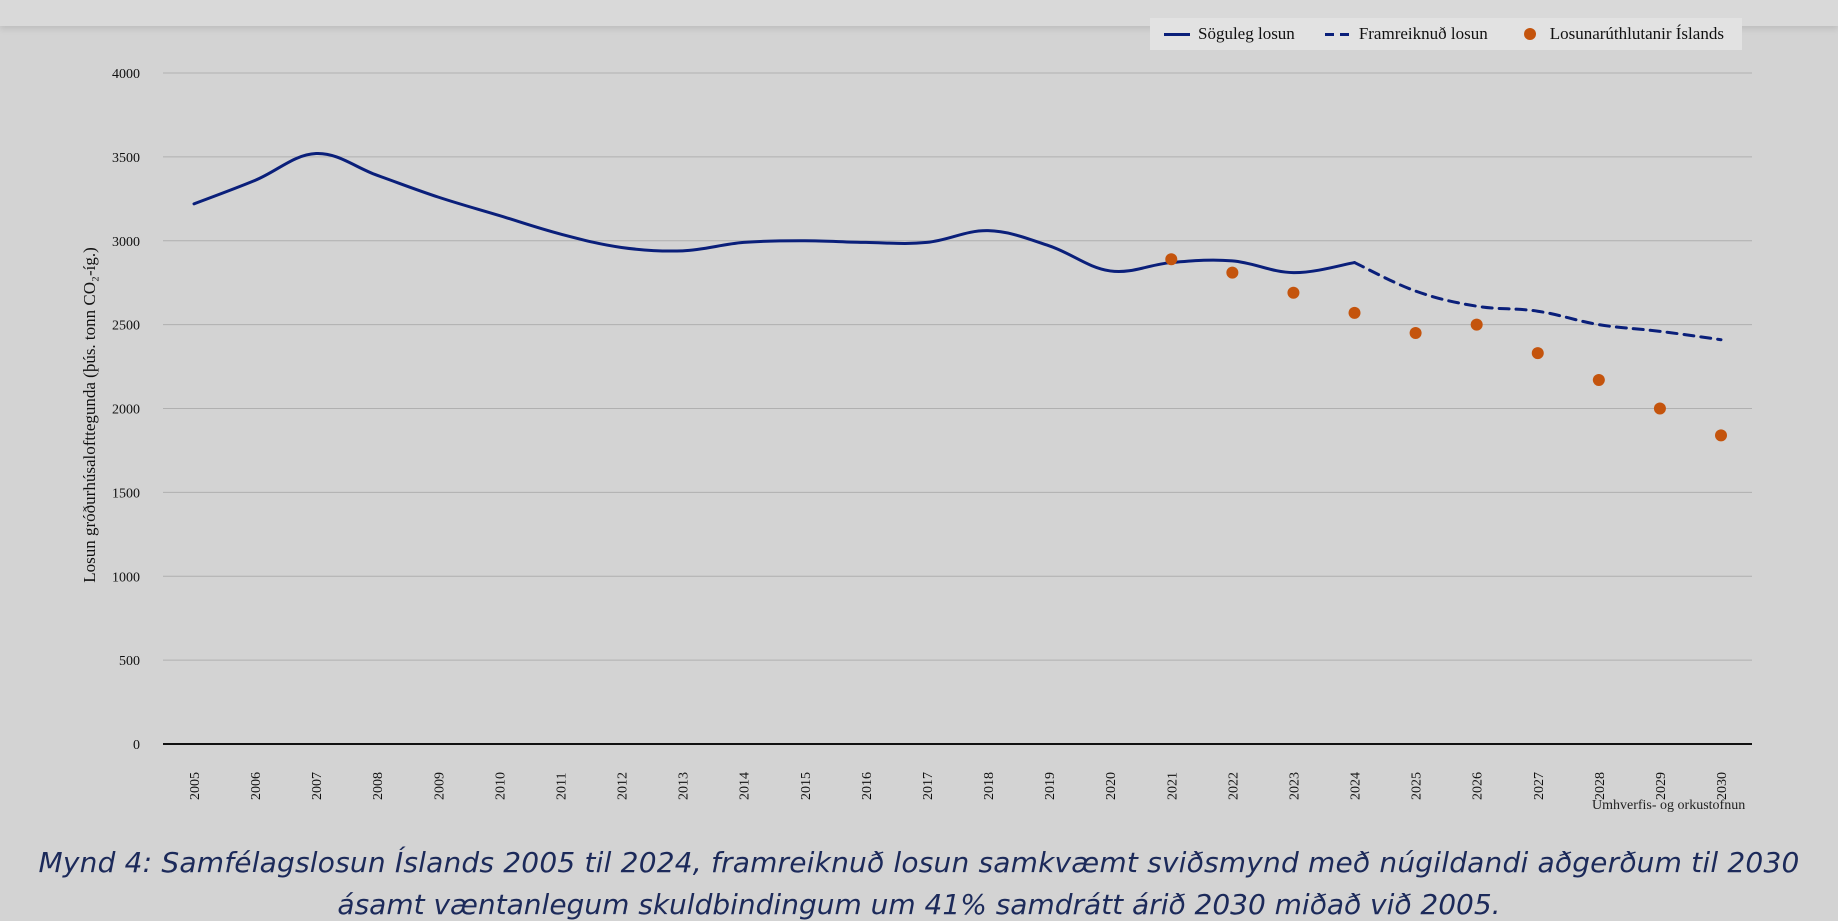 The image size is (1838, 921). I want to click on x-tick-label: 2010, so click(500, 786).